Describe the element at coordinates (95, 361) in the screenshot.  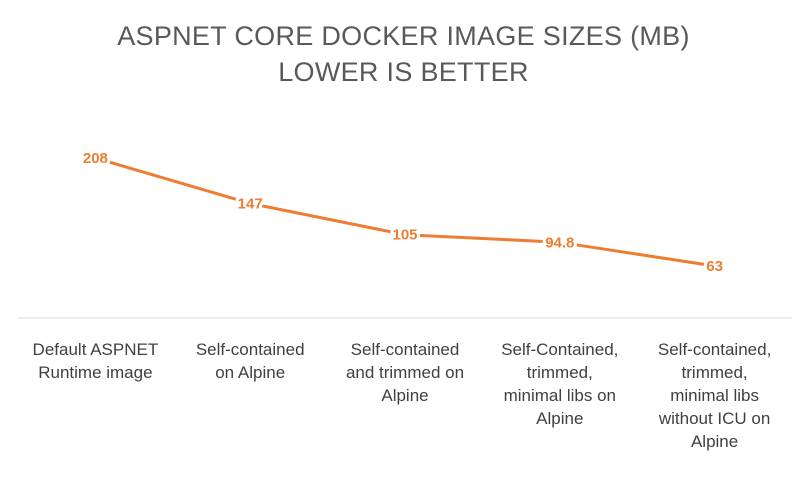
I see `category-label-1: Default ASPNET Runtime image` at that location.